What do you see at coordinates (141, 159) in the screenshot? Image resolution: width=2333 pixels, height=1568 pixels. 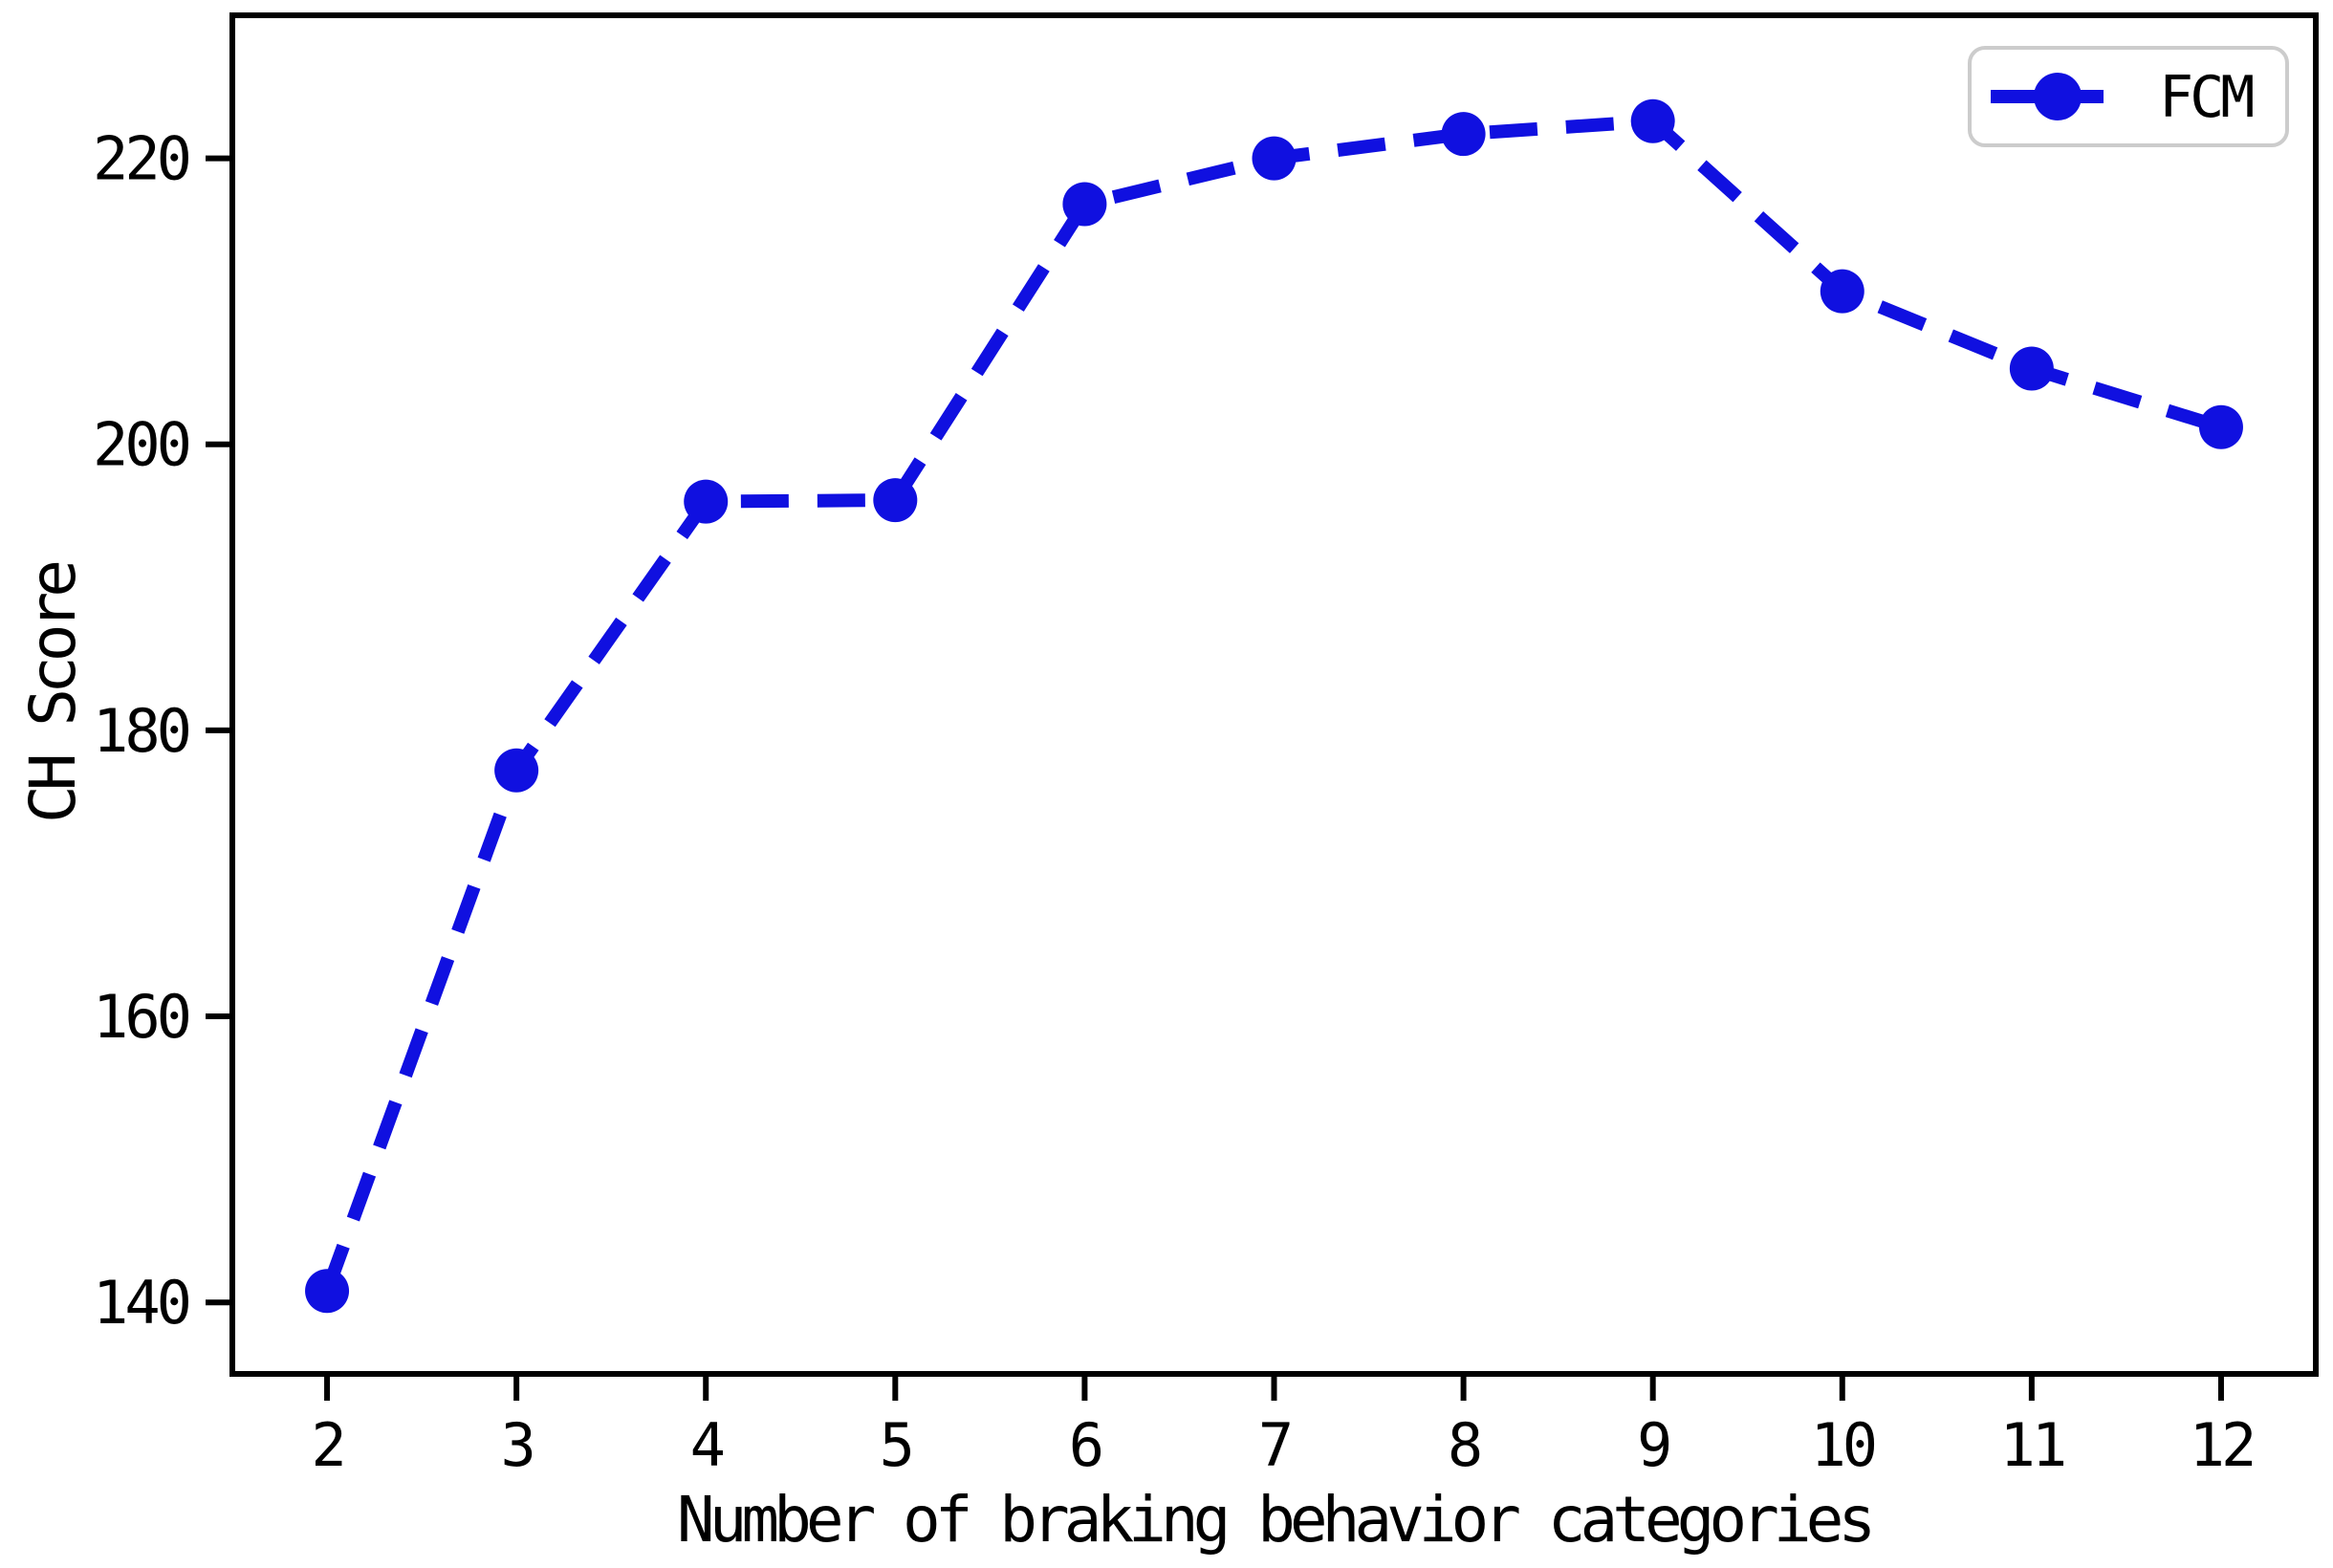 I see `y-tick-label: 220` at bounding box center [141, 159].